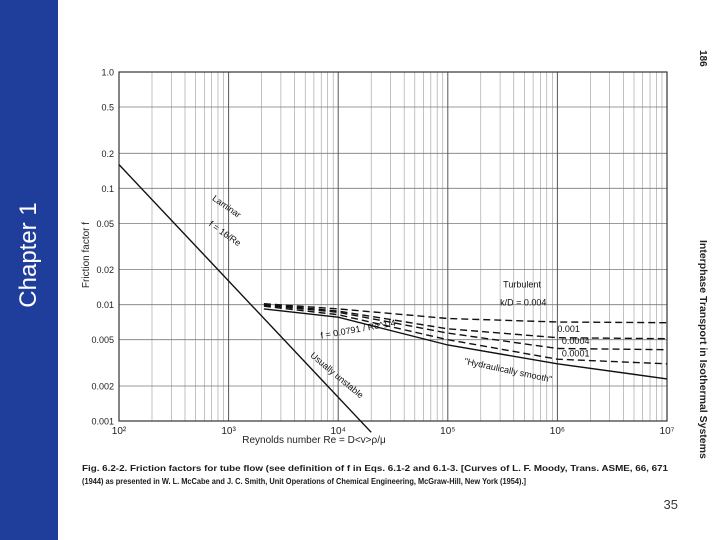  I want to click on book-page-number: 186, so click(702, 58).